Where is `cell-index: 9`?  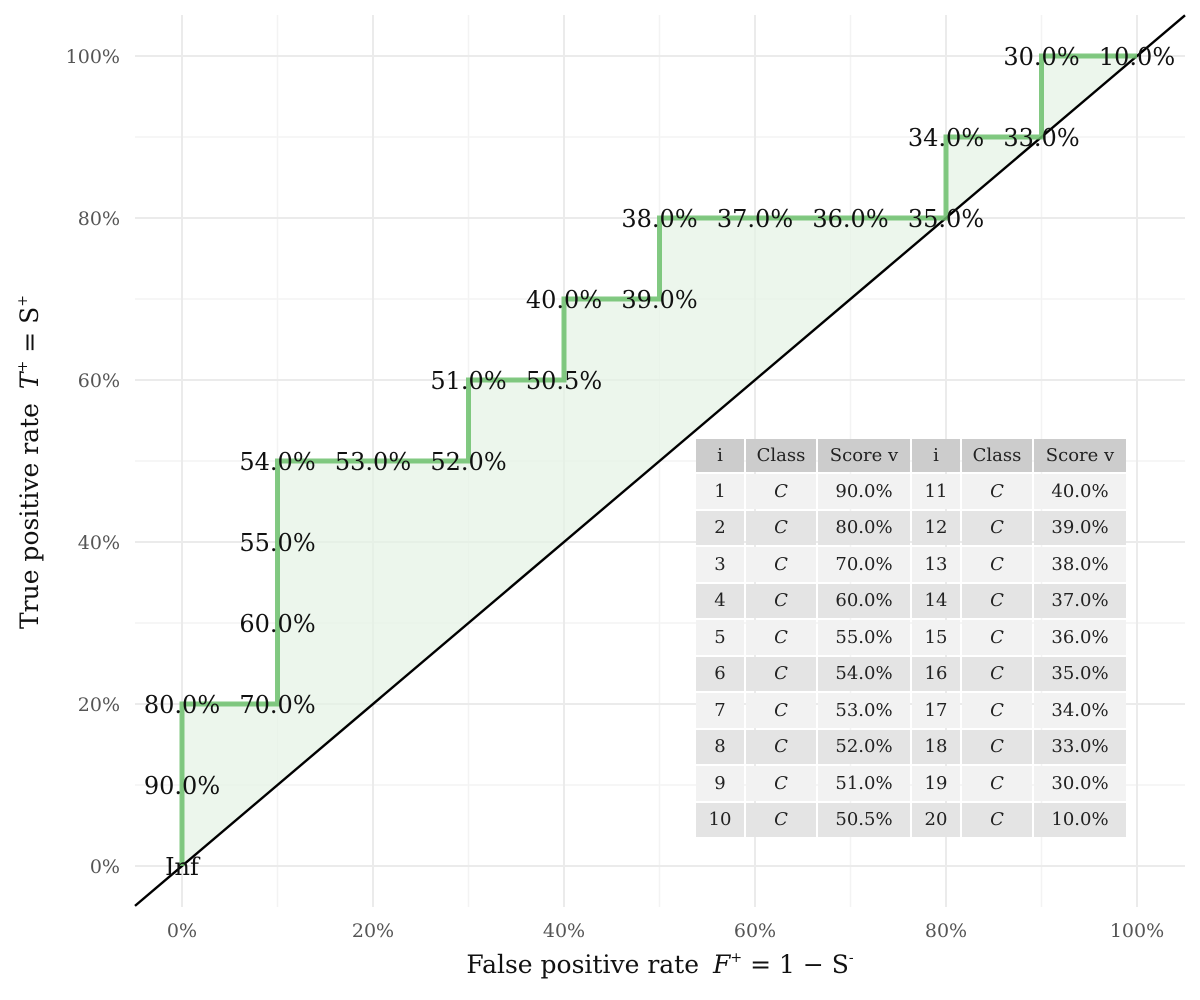 cell-index: 9 is located at coordinates (720, 783).